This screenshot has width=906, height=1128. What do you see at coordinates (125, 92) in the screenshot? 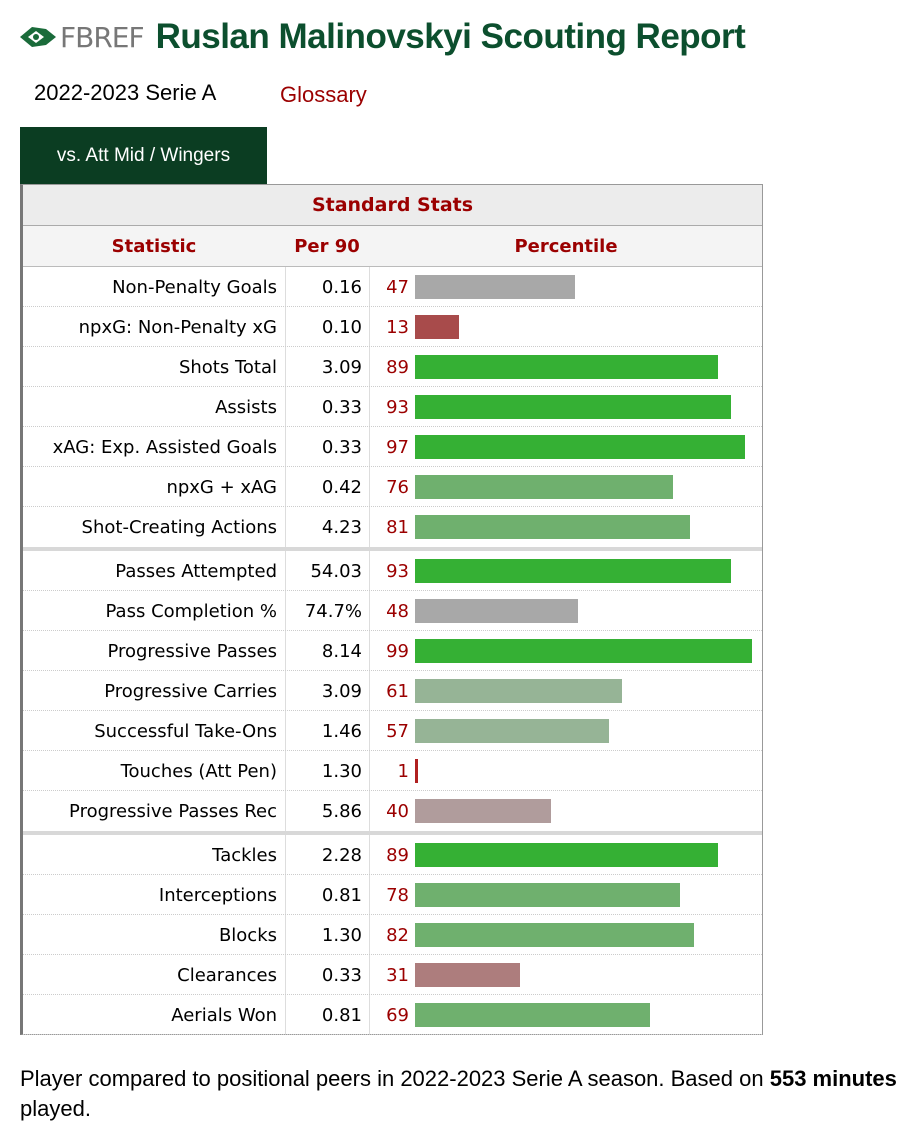
I see `season-label: 2022-2023 Serie A` at bounding box center [125, 92].